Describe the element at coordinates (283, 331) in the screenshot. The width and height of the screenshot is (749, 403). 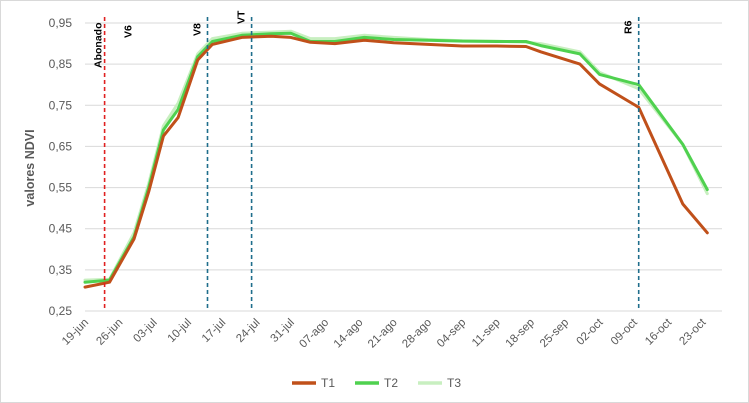
I see `x-tick-label: 31-jul` at that location.